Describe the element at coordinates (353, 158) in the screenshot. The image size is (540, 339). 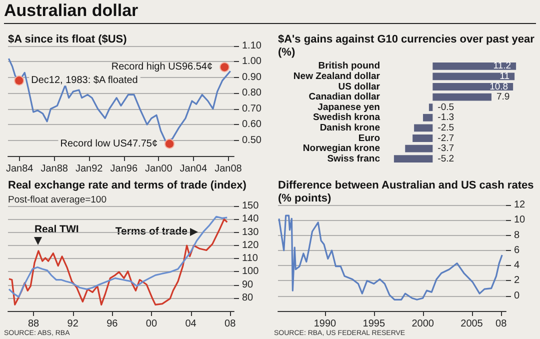
I see `y-tick-label: Swiss franc` at that location.